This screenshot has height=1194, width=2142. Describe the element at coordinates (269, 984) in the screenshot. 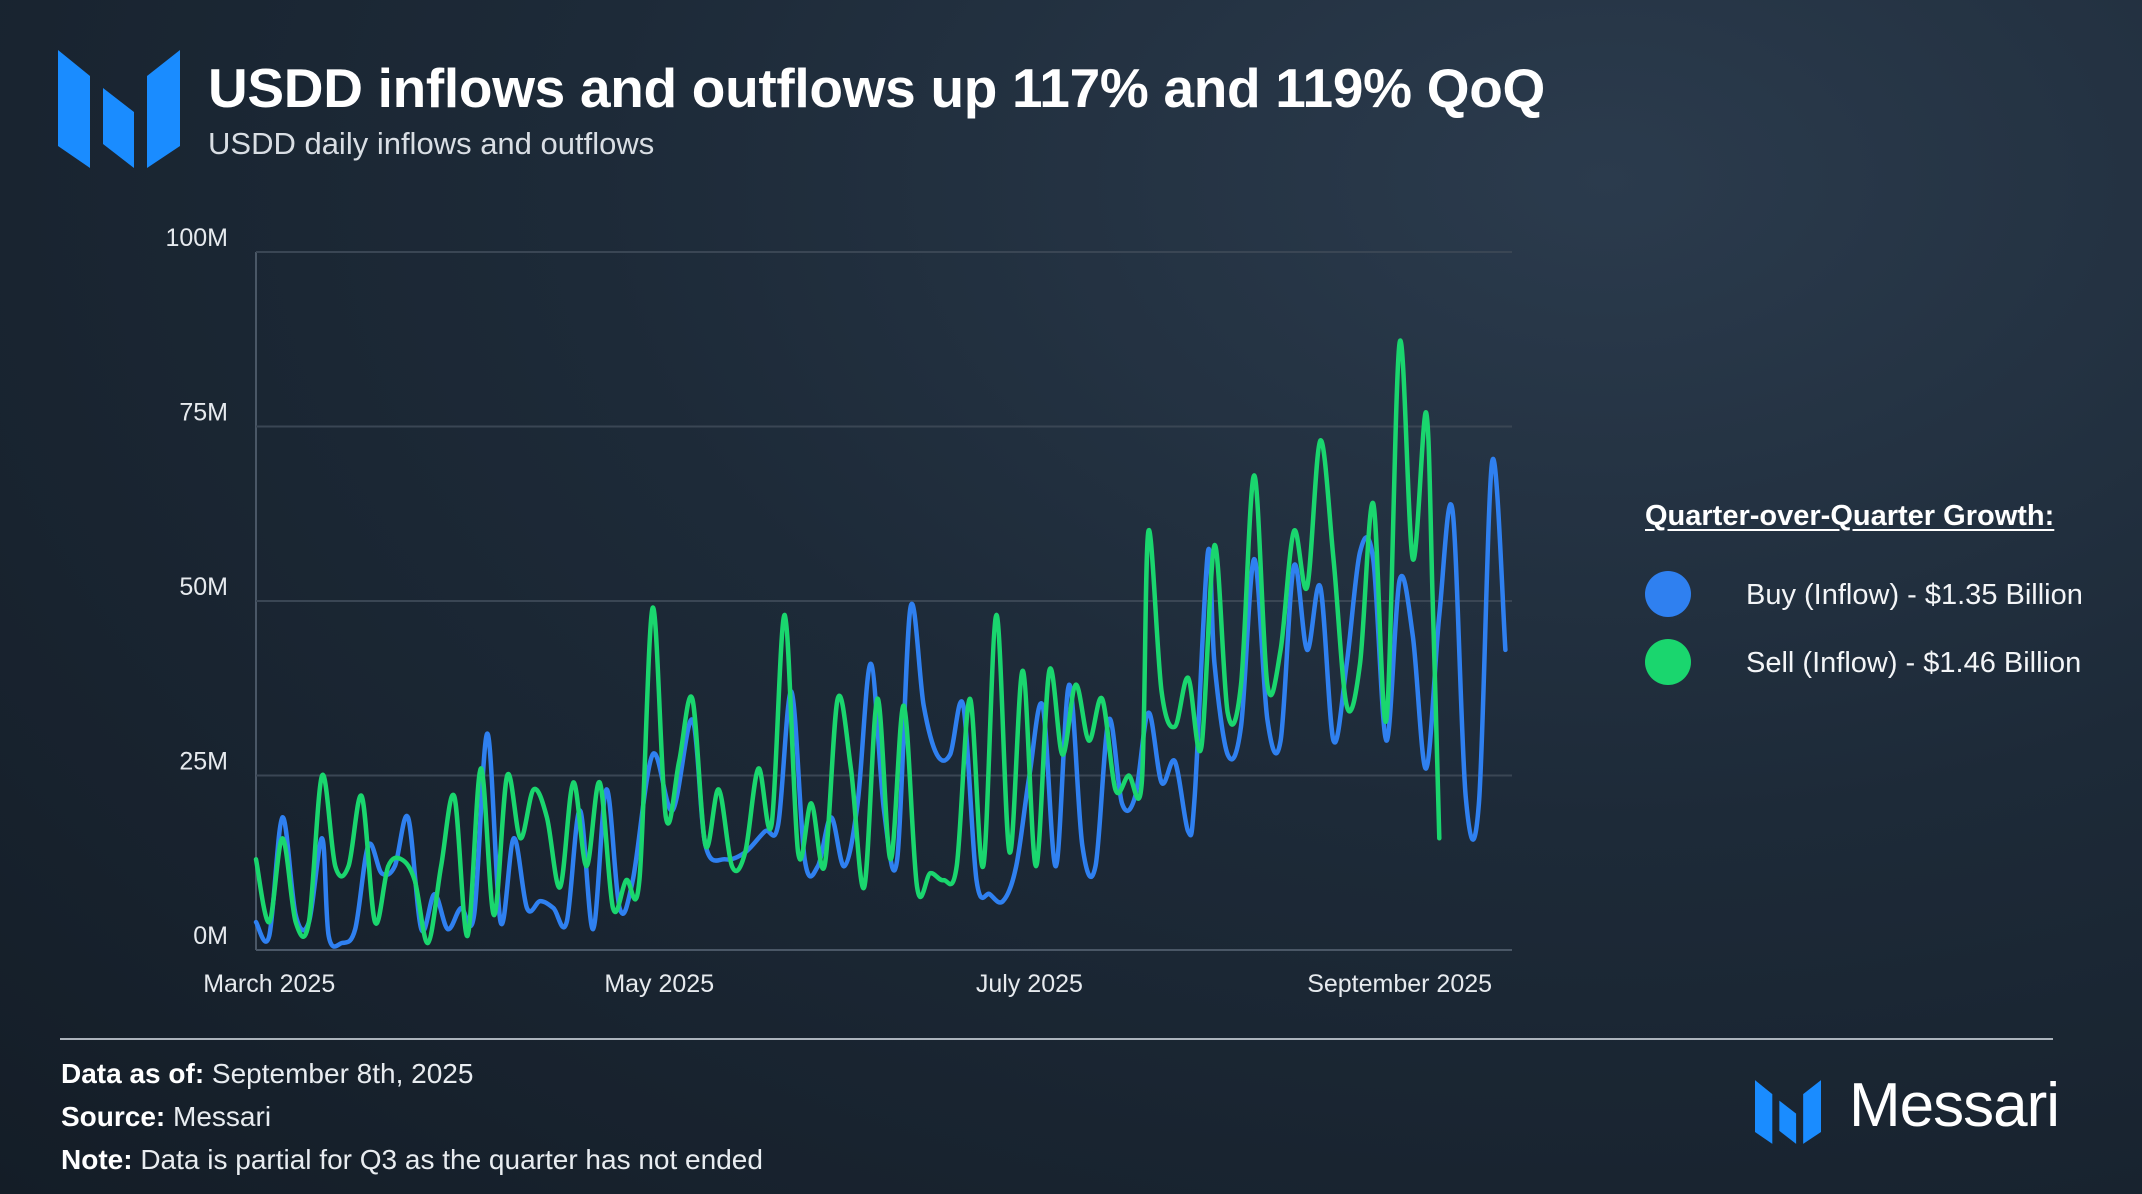

I see `x-tick-label: March 2025` at that location.